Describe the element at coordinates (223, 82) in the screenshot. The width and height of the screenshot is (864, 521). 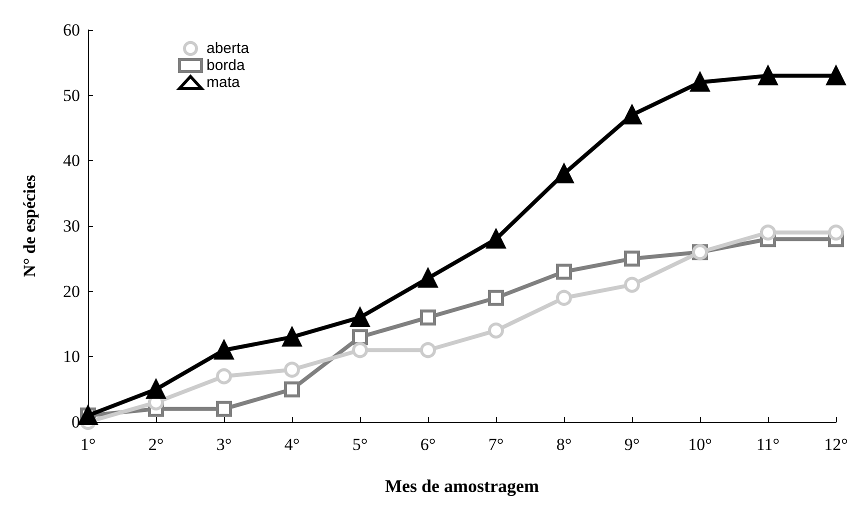
I see `legend-label: mata` at that location.